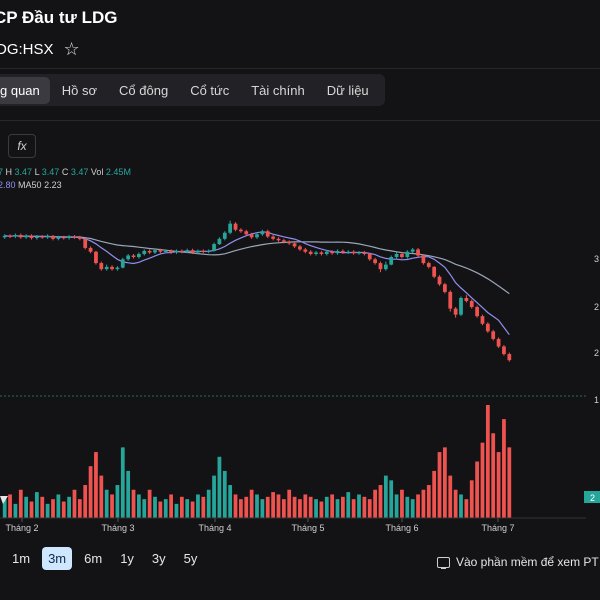  What do you see at coordinates (214, 528) in the screenshot?
I see `x-tick-label: Tháng 4` at bounding box center [214, 528].